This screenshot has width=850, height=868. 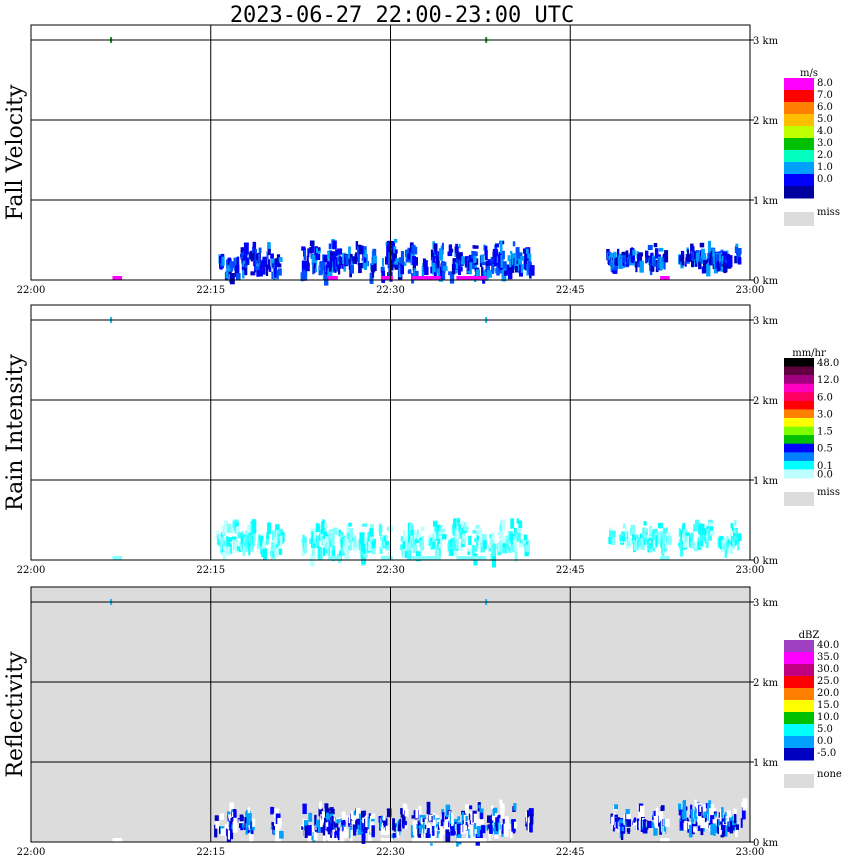 What do you see at coordinates (766, 763) in the screenshot?
I see `y-tick-label: 1 km` at bounding box center [766, 763].